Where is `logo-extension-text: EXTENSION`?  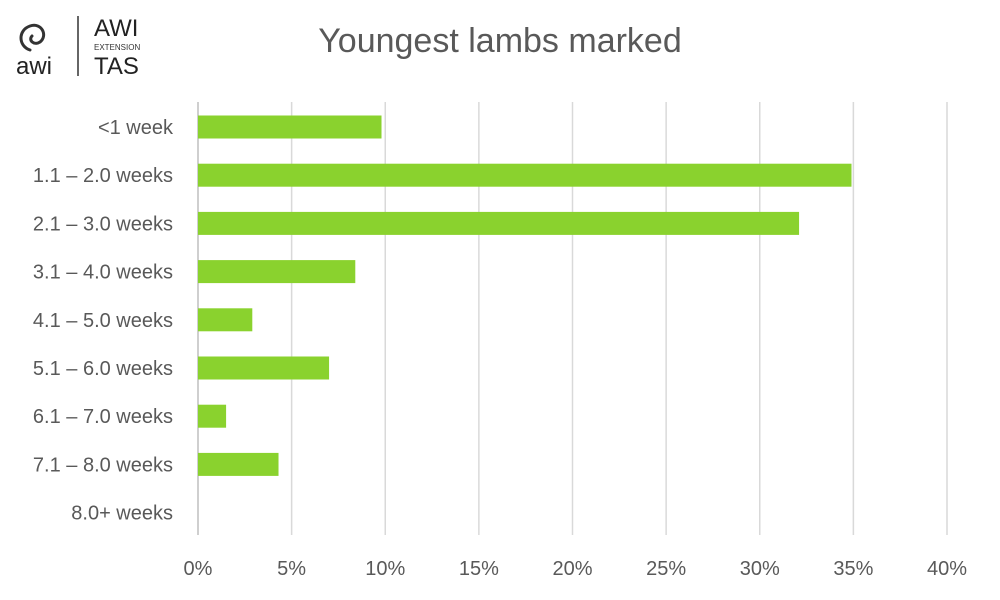 logo-extension-text: EXTENSION is located at coordinates (117, 47).